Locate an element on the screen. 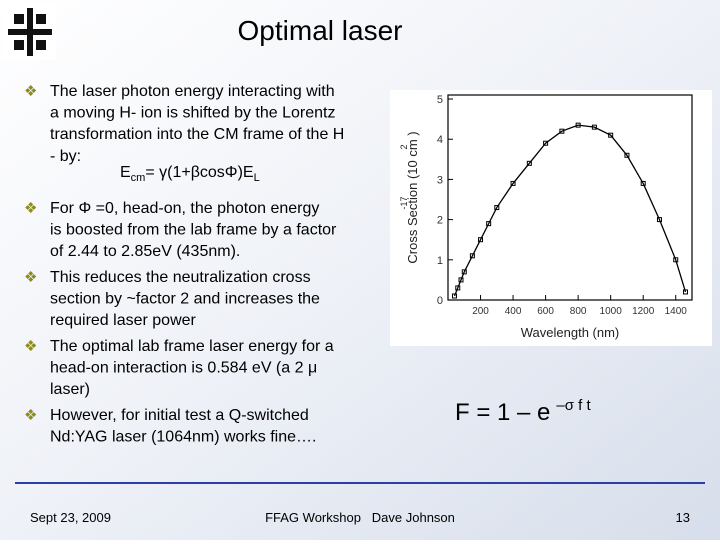  bullet-text: The laser photon energy interacting with is located at coordinates (192, 91).